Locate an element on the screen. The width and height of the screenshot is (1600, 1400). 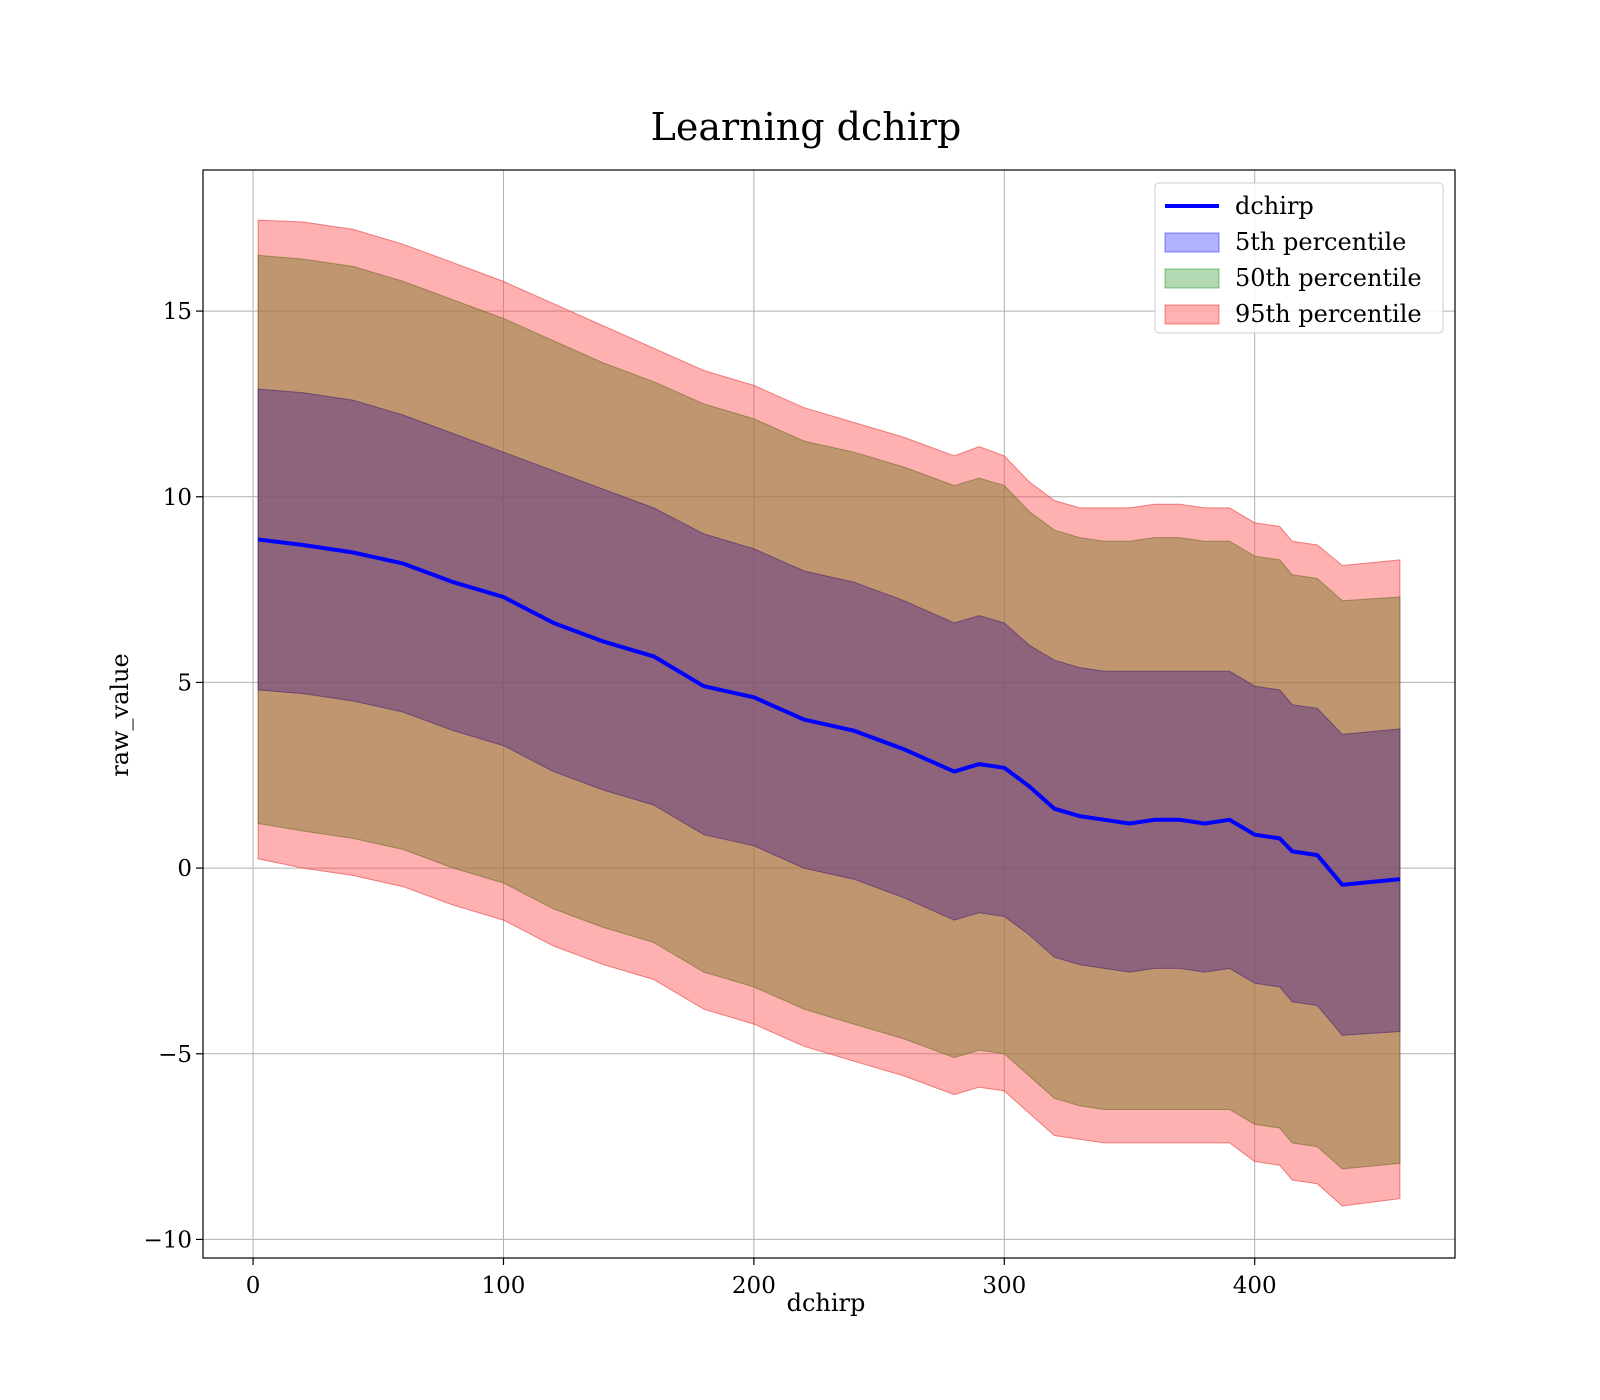
y-axis-ticks: −10 −5 0 5 10 15 is located at coordinates (173, 776).